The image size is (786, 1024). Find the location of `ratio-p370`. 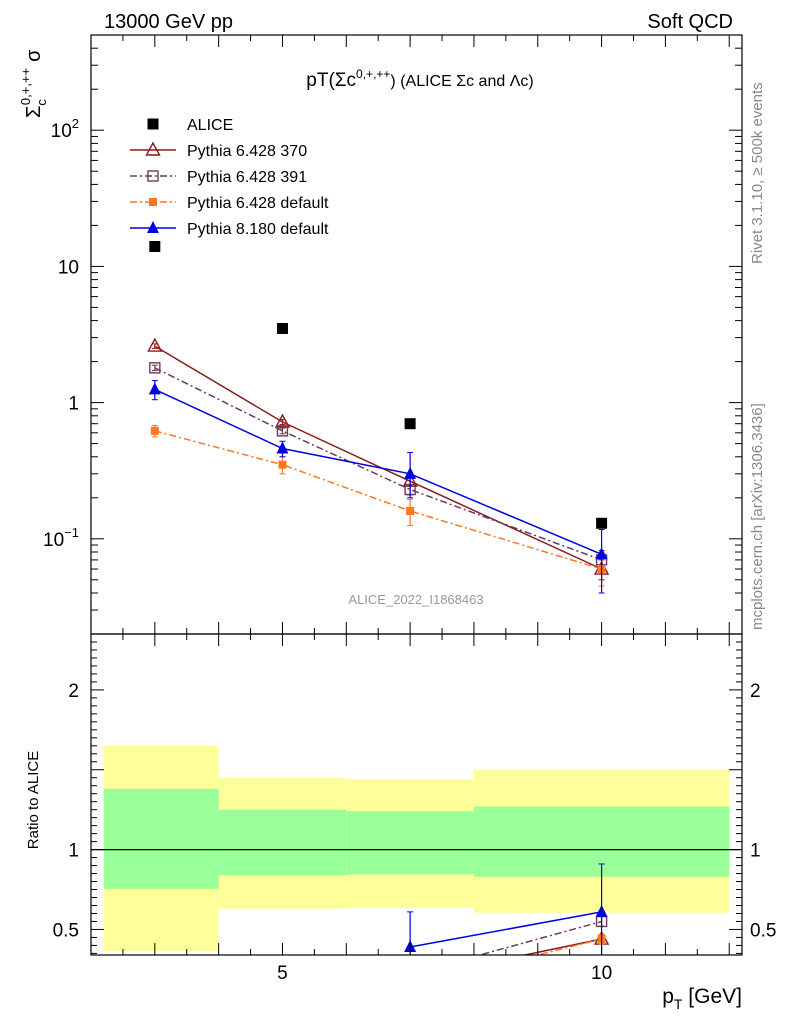

ratio-p370 is located at coordinates (507, 957).